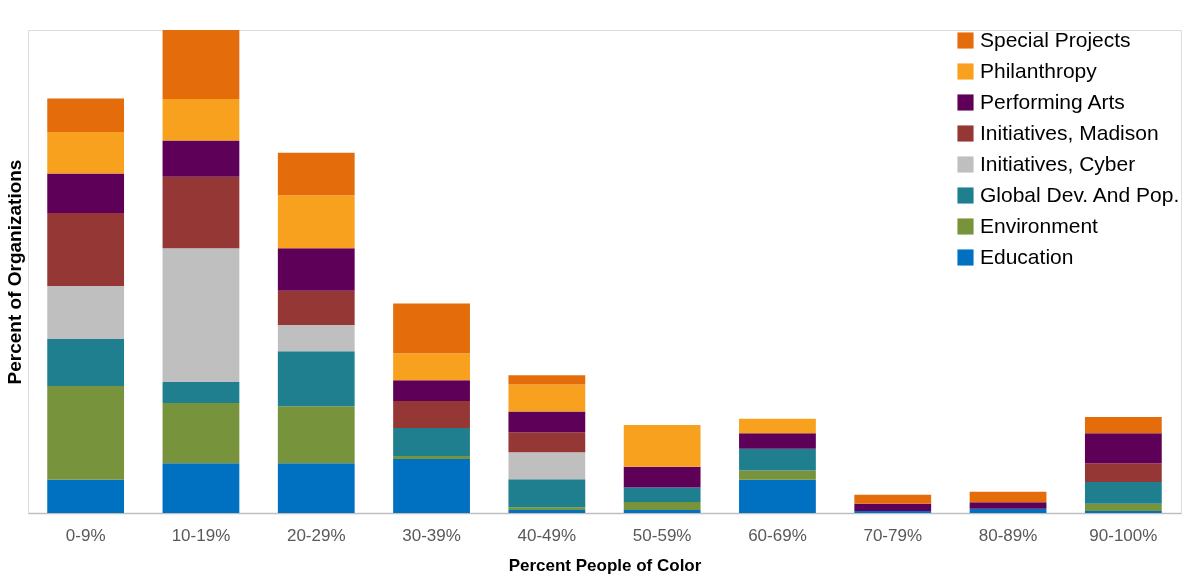 The width and height of the screenshot is (1191, 578). I want to click on x-axis-title: Percent People of Color, so click(605, 565).